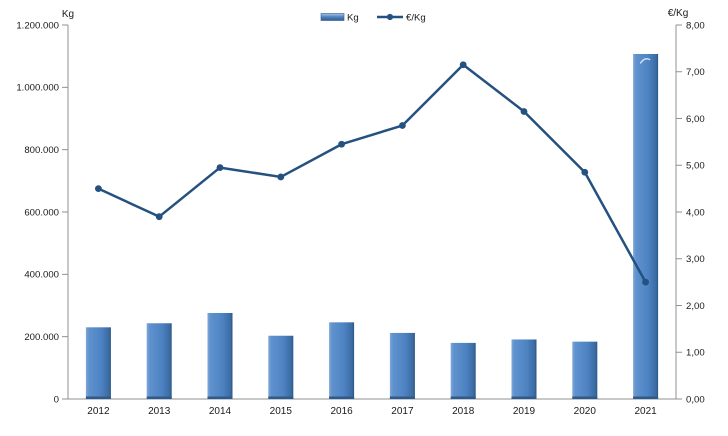  I want to click on bar-bottom-band-2017, so click(402, 397).